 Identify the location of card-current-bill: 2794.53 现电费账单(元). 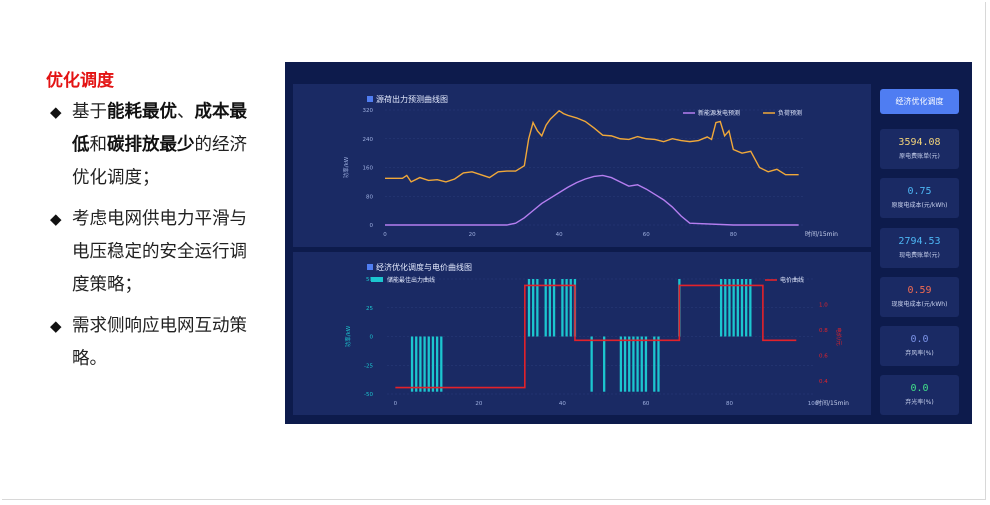
(919, 248).